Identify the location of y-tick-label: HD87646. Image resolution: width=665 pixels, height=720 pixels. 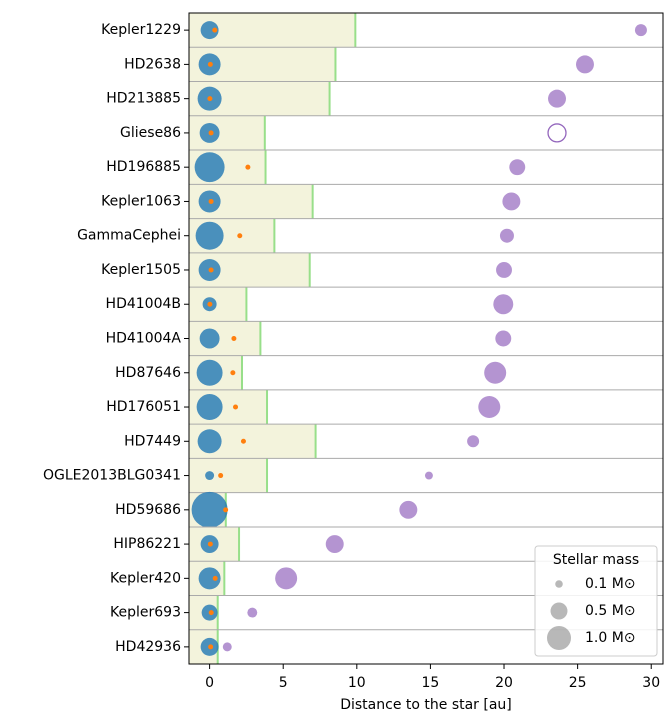
(148, 373).